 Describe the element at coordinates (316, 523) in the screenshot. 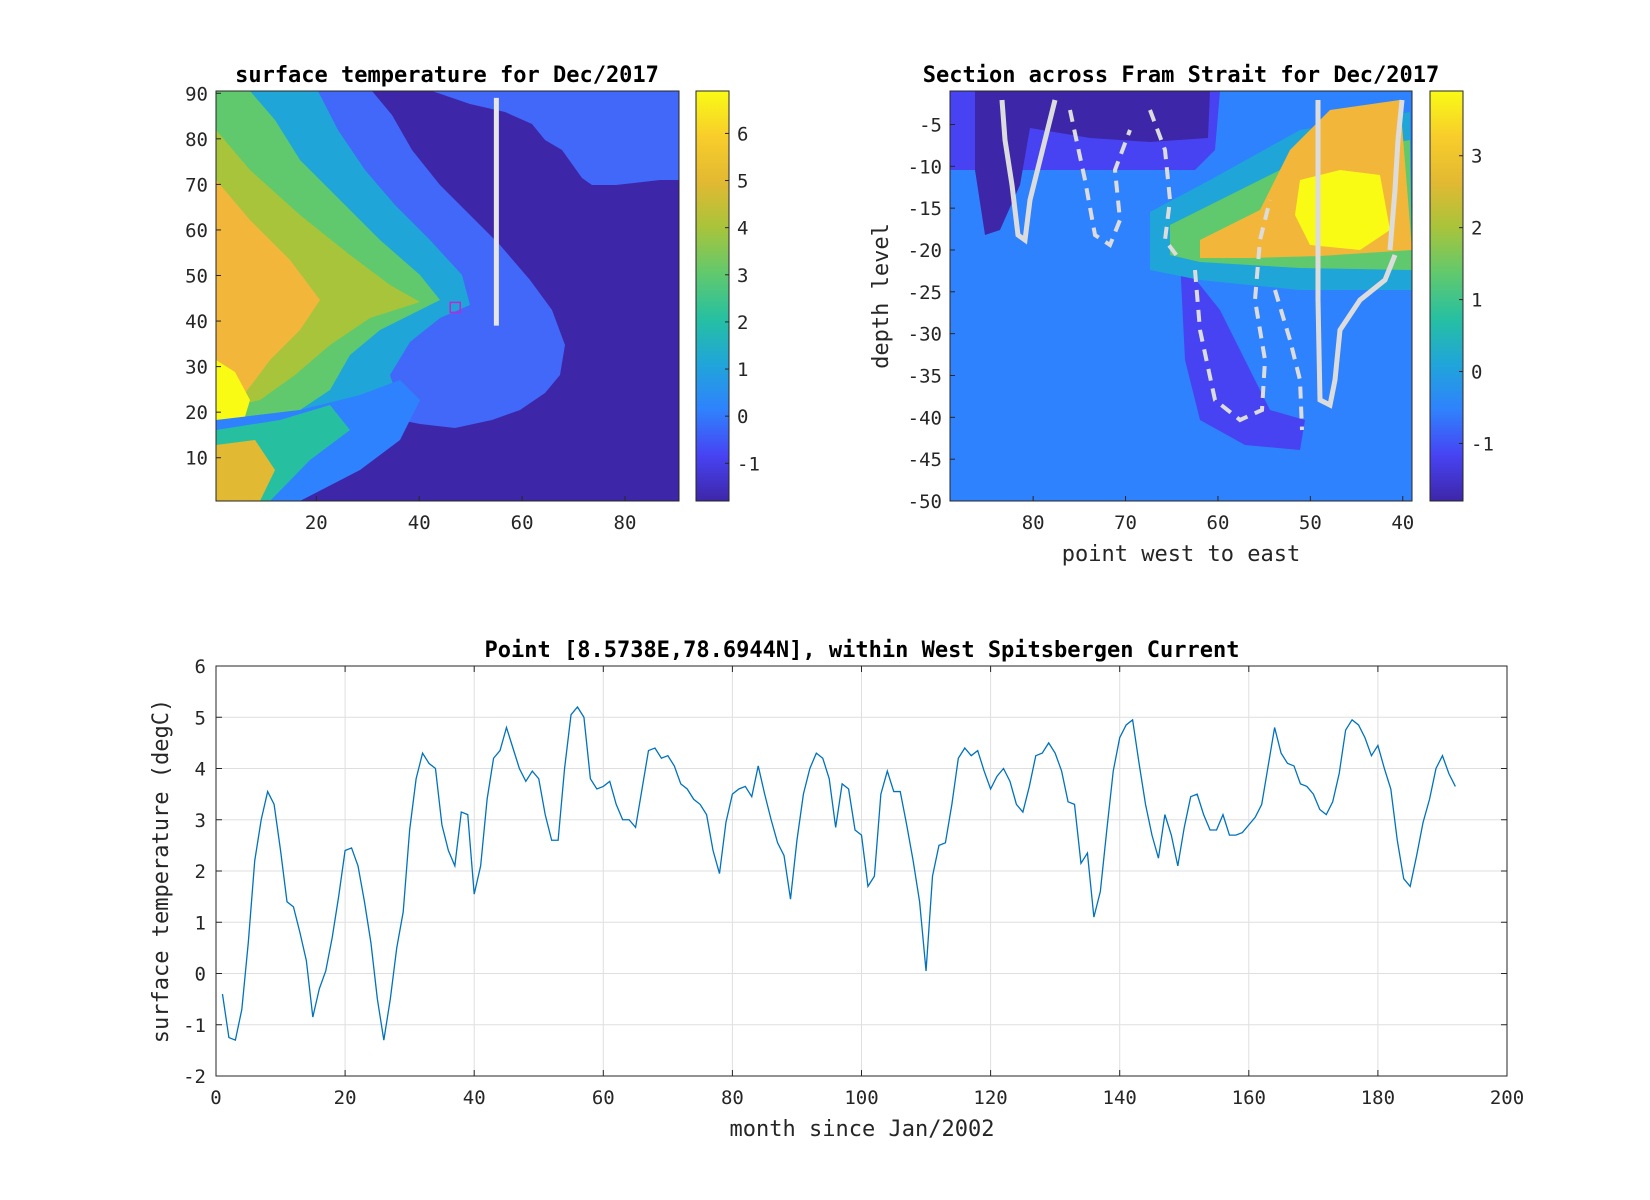

I see `map-xtick-label: 20` at that location.